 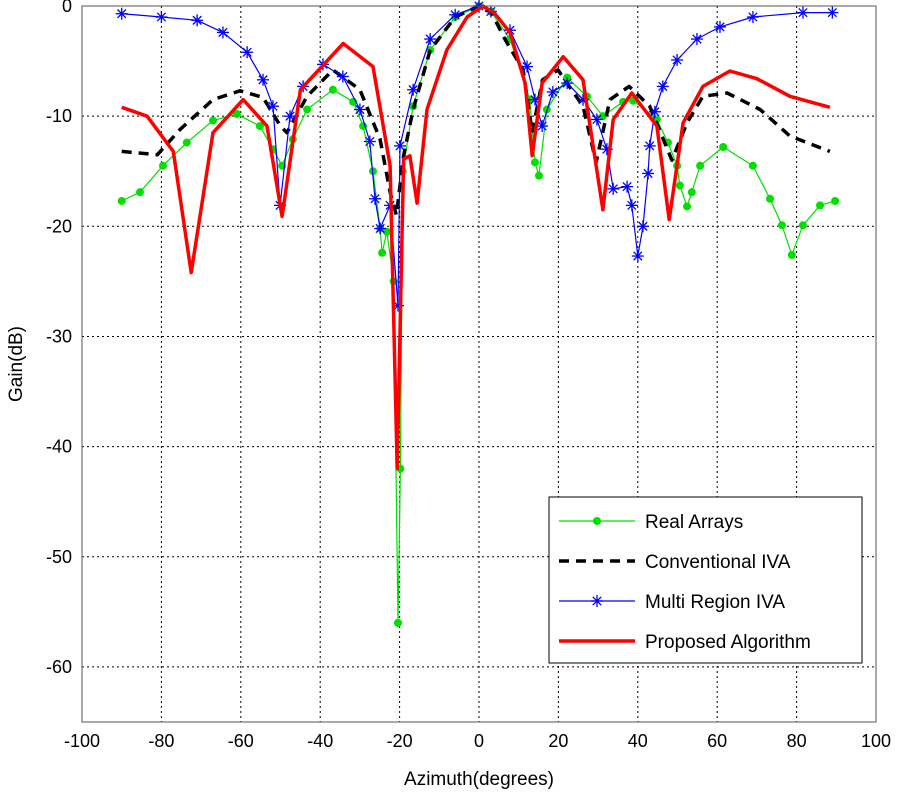 I want to click on x-tick-label: -60, so click(x=241, y=741).